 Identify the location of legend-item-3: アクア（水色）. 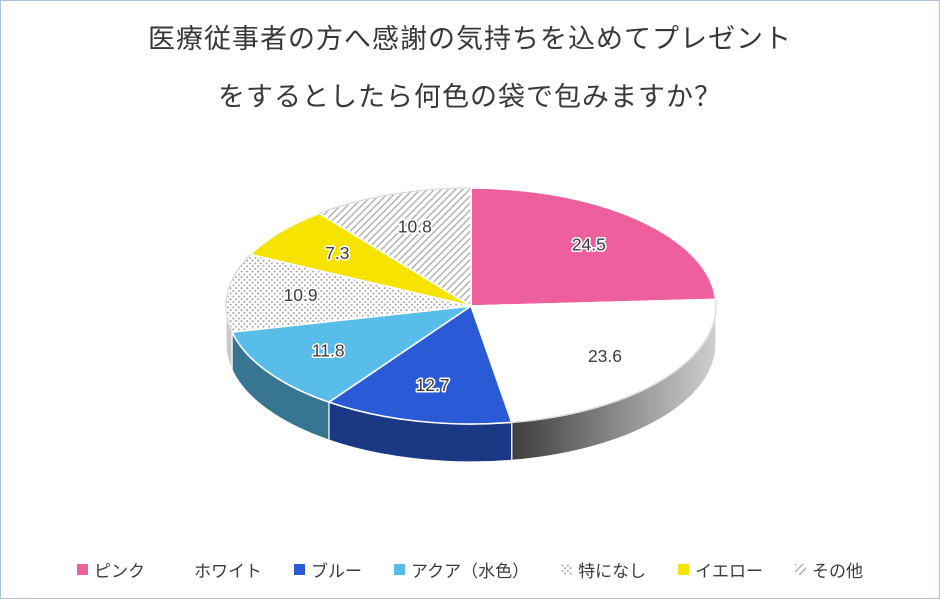
(461, 569).